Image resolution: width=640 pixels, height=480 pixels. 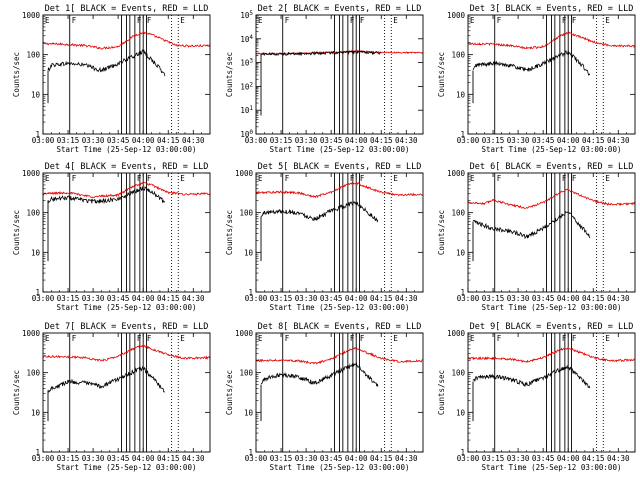 I want to click on panel-title: Det 9[ BLACK = Events, RED = LLD, so click(x=552, y=327).